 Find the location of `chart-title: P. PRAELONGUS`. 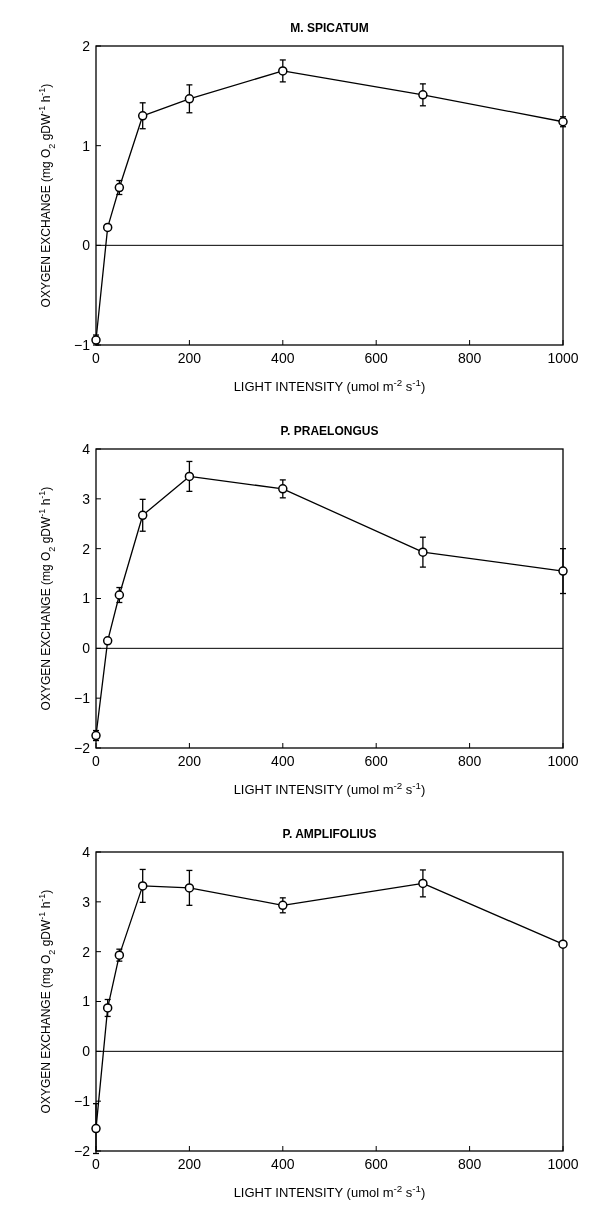

chart-title: P. PRAELONGUS is located at coordinates (329, 431).